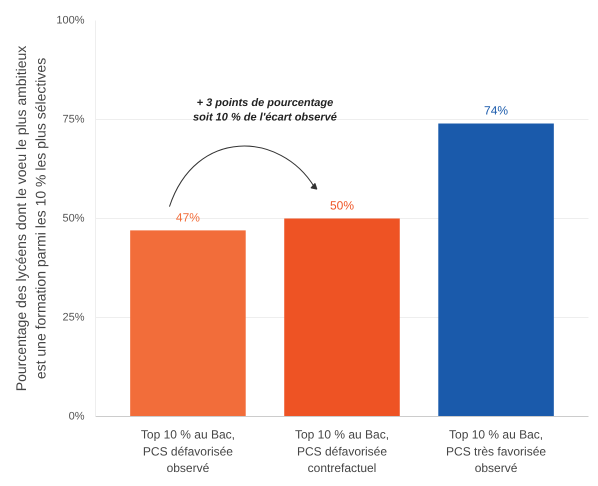  Describe the element at coordinates (73, 318) in the screenshot. I see `y-tick-label: 25%` at that location.